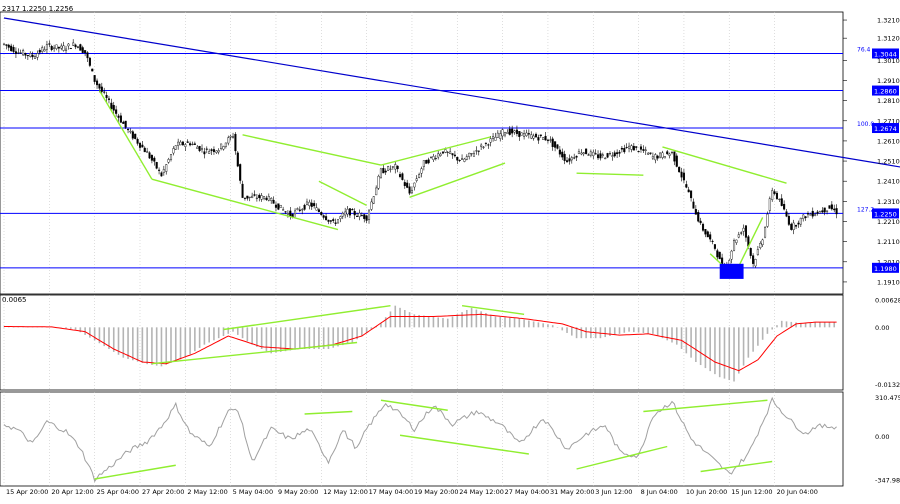  What do you see at coordinates (865, 124) in the screenshot?
I see `fib-level-label: 100.0` at bounding box center [865, 124].